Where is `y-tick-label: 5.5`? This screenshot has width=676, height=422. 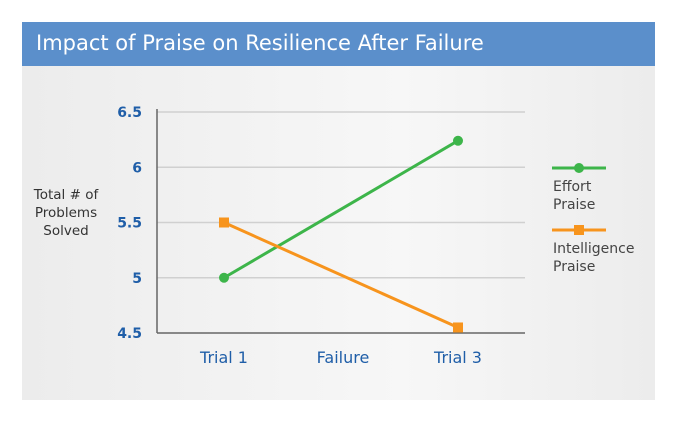 y-tick-label: 5.5 is located at coordinates (129, 224).